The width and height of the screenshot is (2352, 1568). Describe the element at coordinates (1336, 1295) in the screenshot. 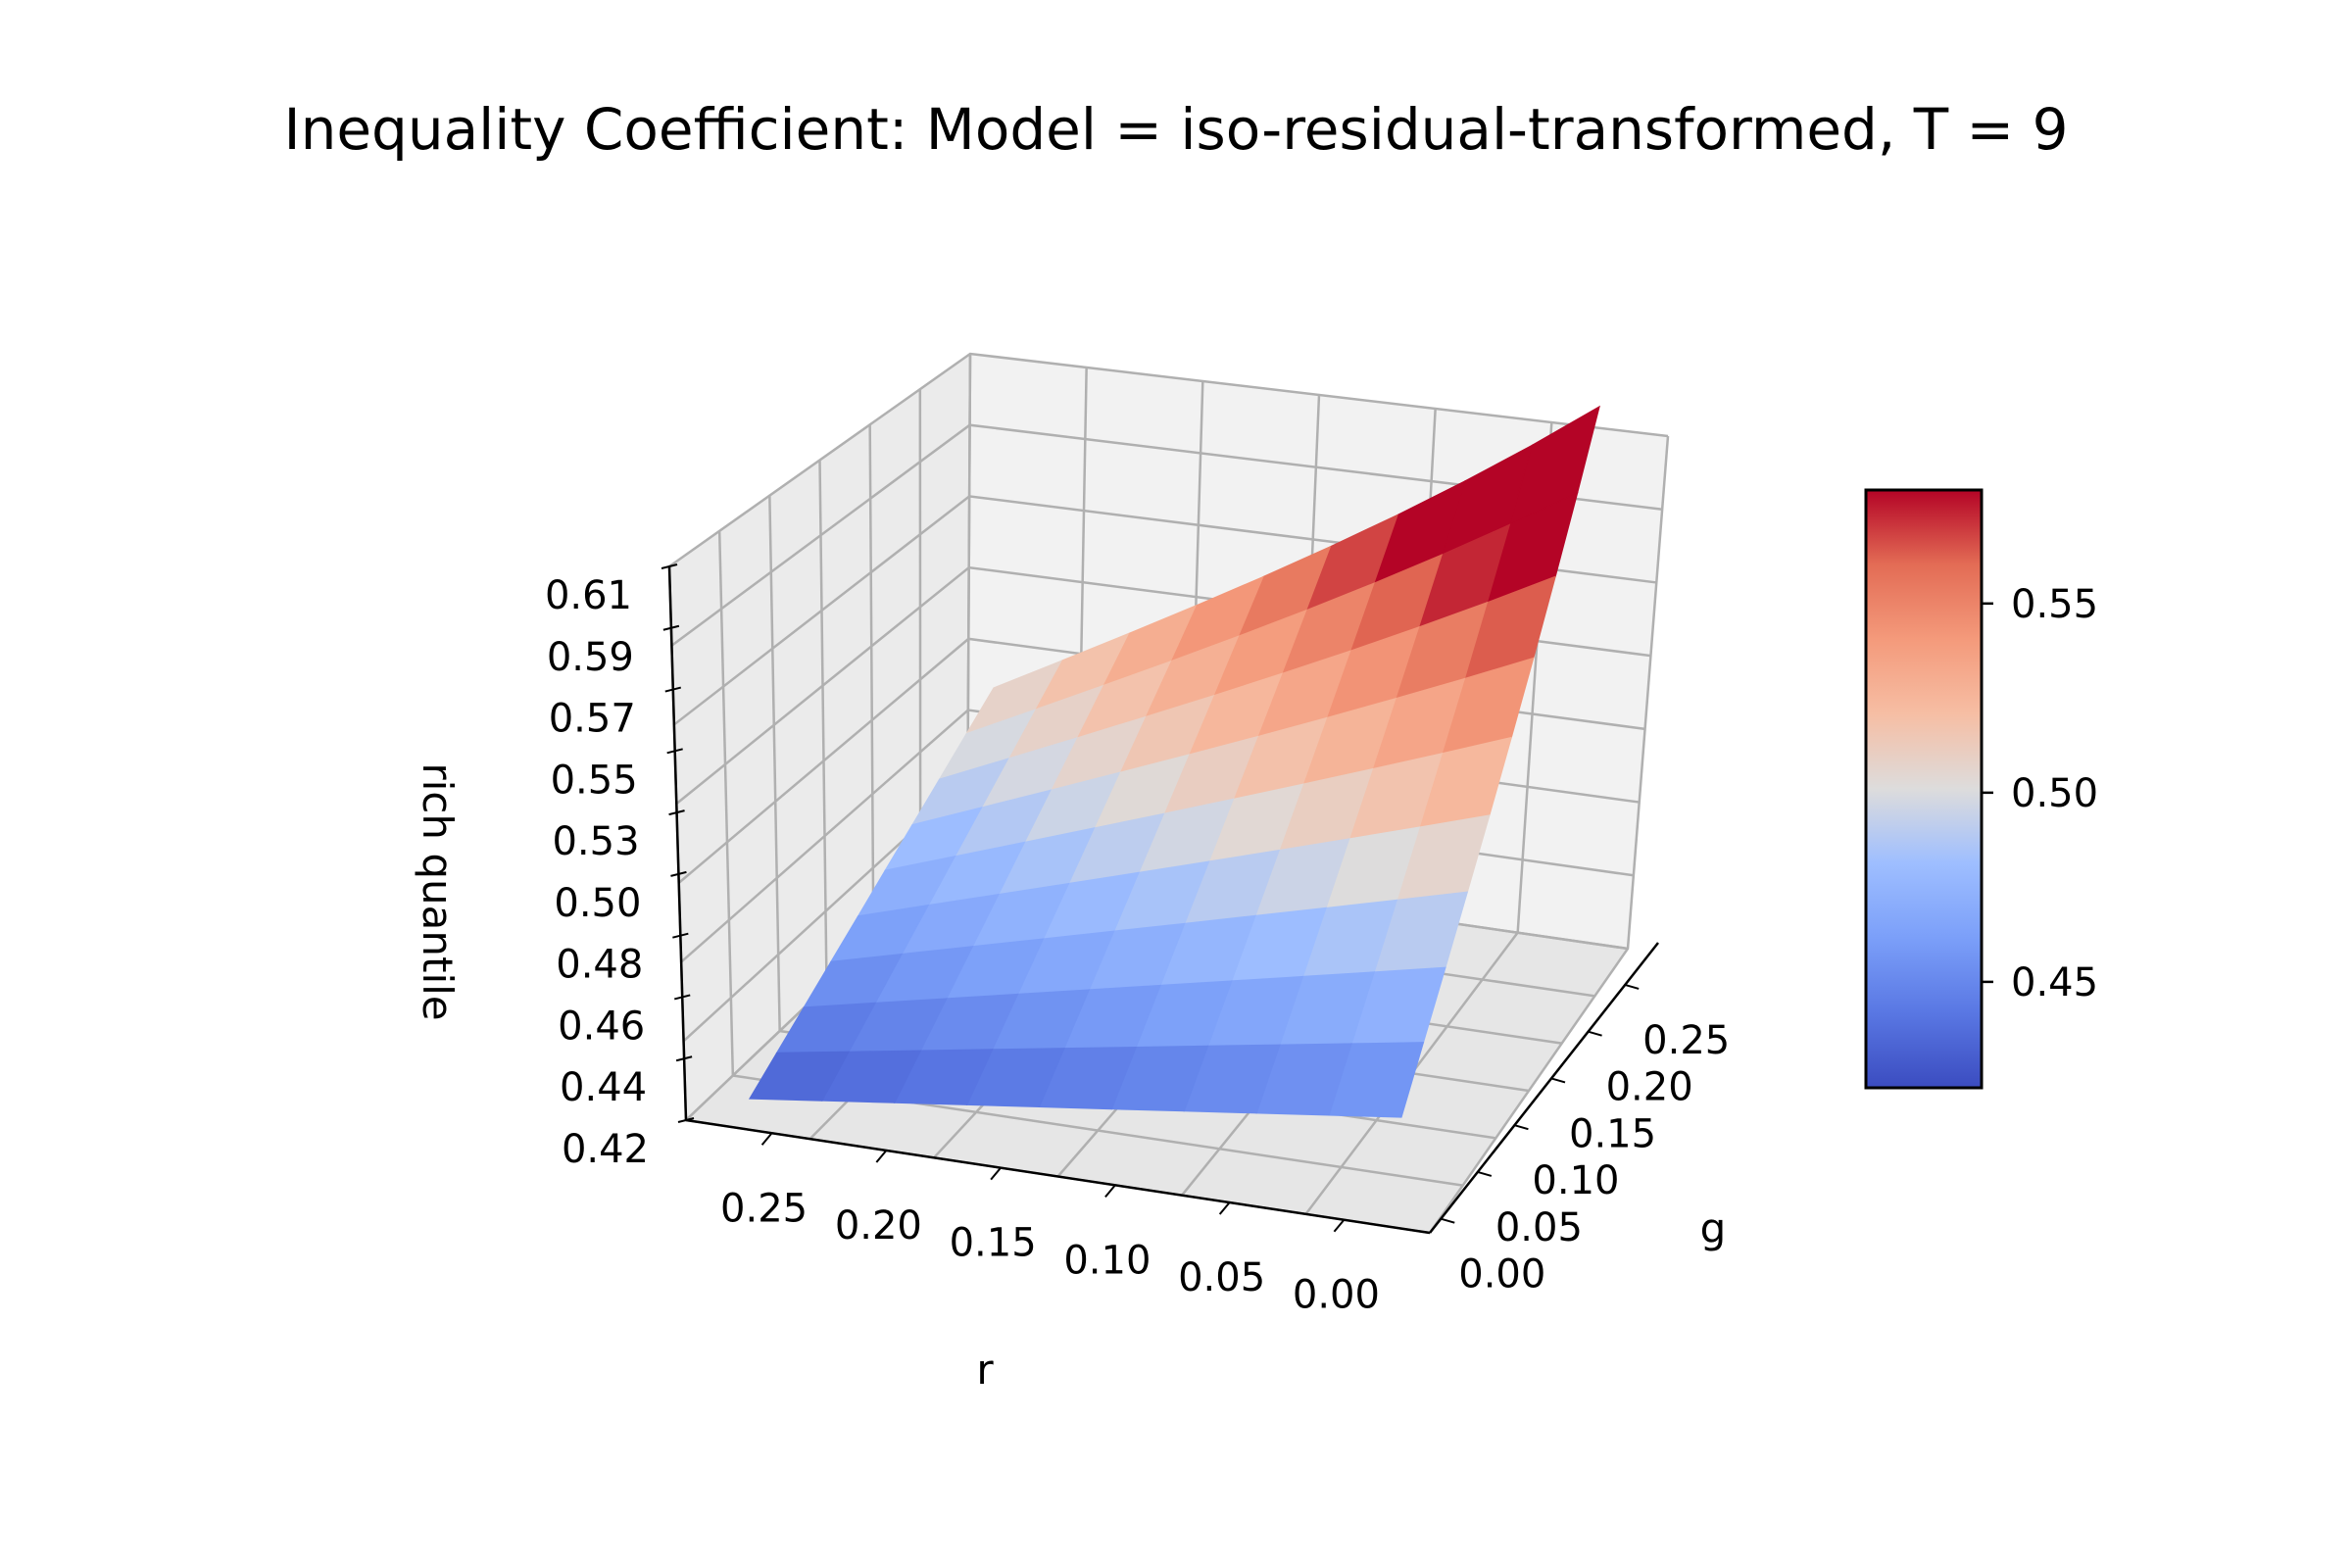

I see `x-tick-label: 0.00` at that location.